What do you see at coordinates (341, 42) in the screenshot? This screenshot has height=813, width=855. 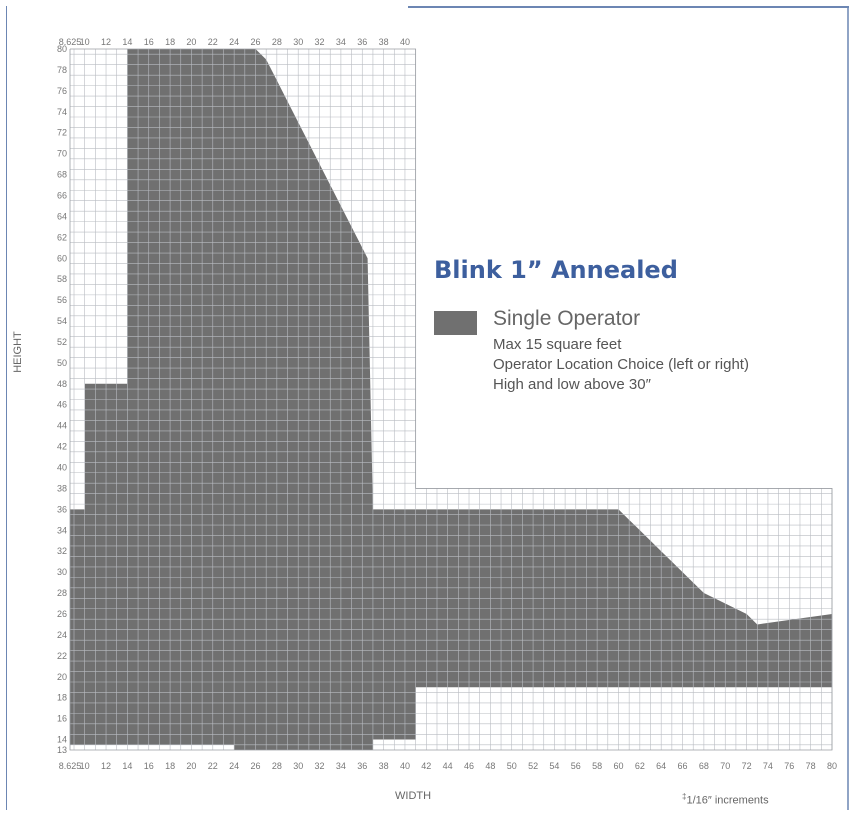 I see `x-tick-label-top: 34` at bounding box center [341, 42].